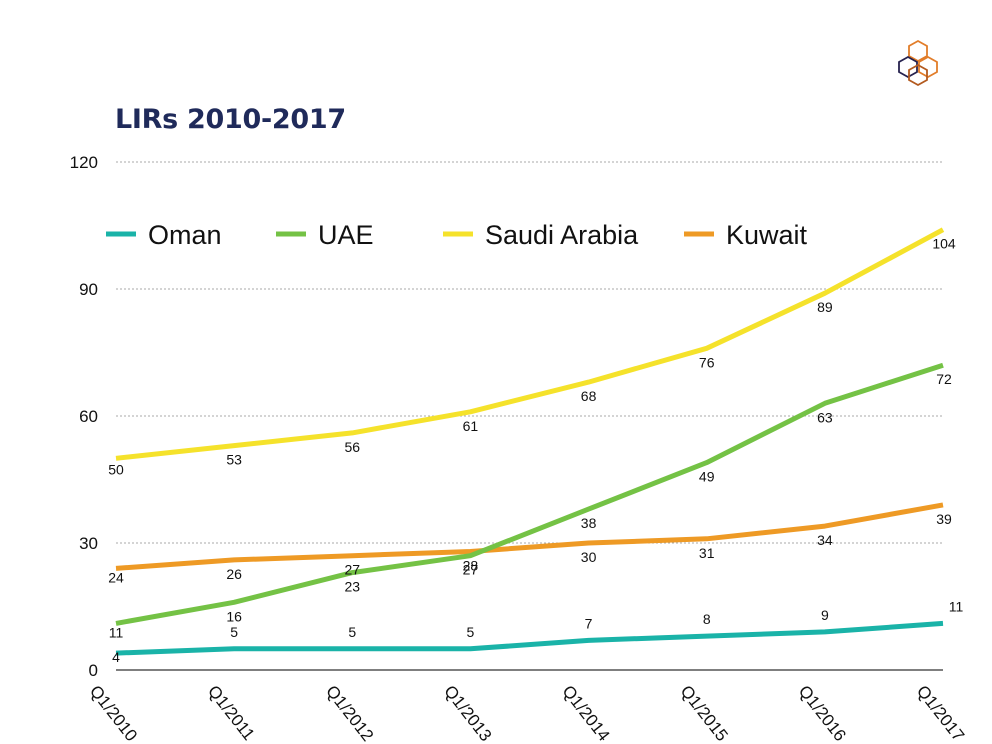 The image size is (992, 744). What do you see at coordinates (822, 713) in the screenshot?
I see `x-tick-label: Q1/2016` at bounding box center [822, 713].